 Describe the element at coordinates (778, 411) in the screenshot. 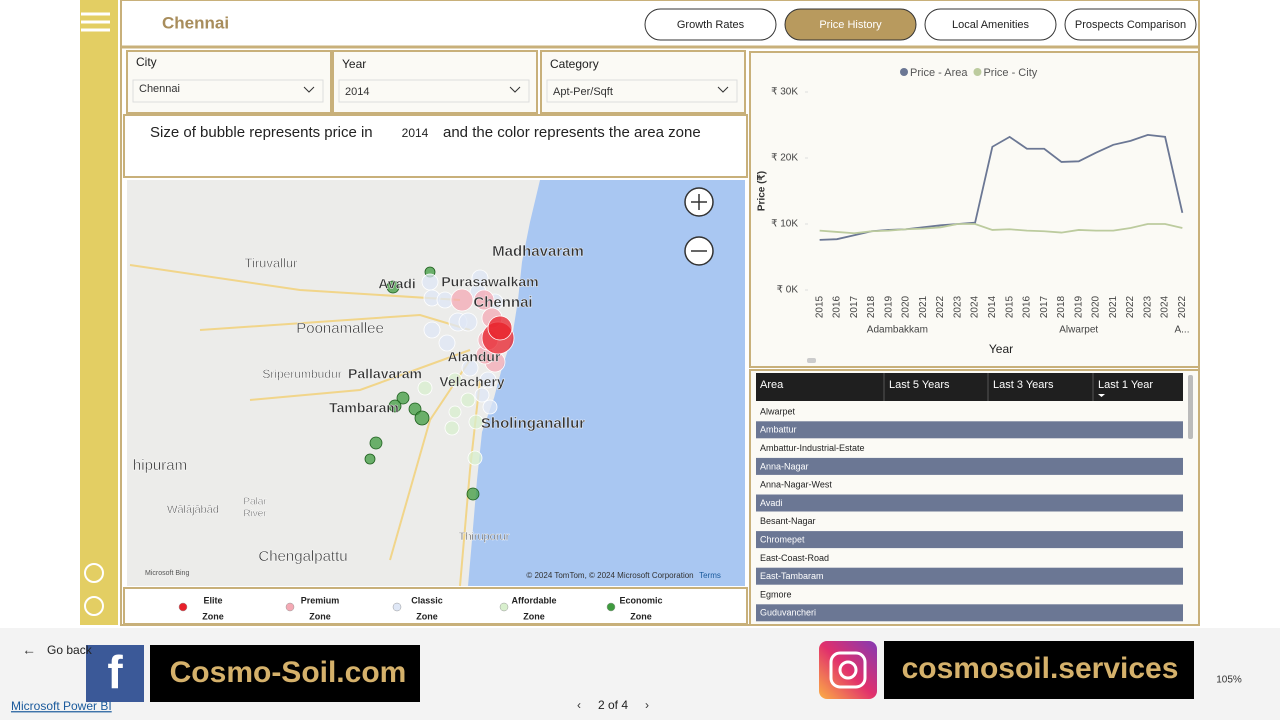

I see `row-label: Alwarpet` at that location.